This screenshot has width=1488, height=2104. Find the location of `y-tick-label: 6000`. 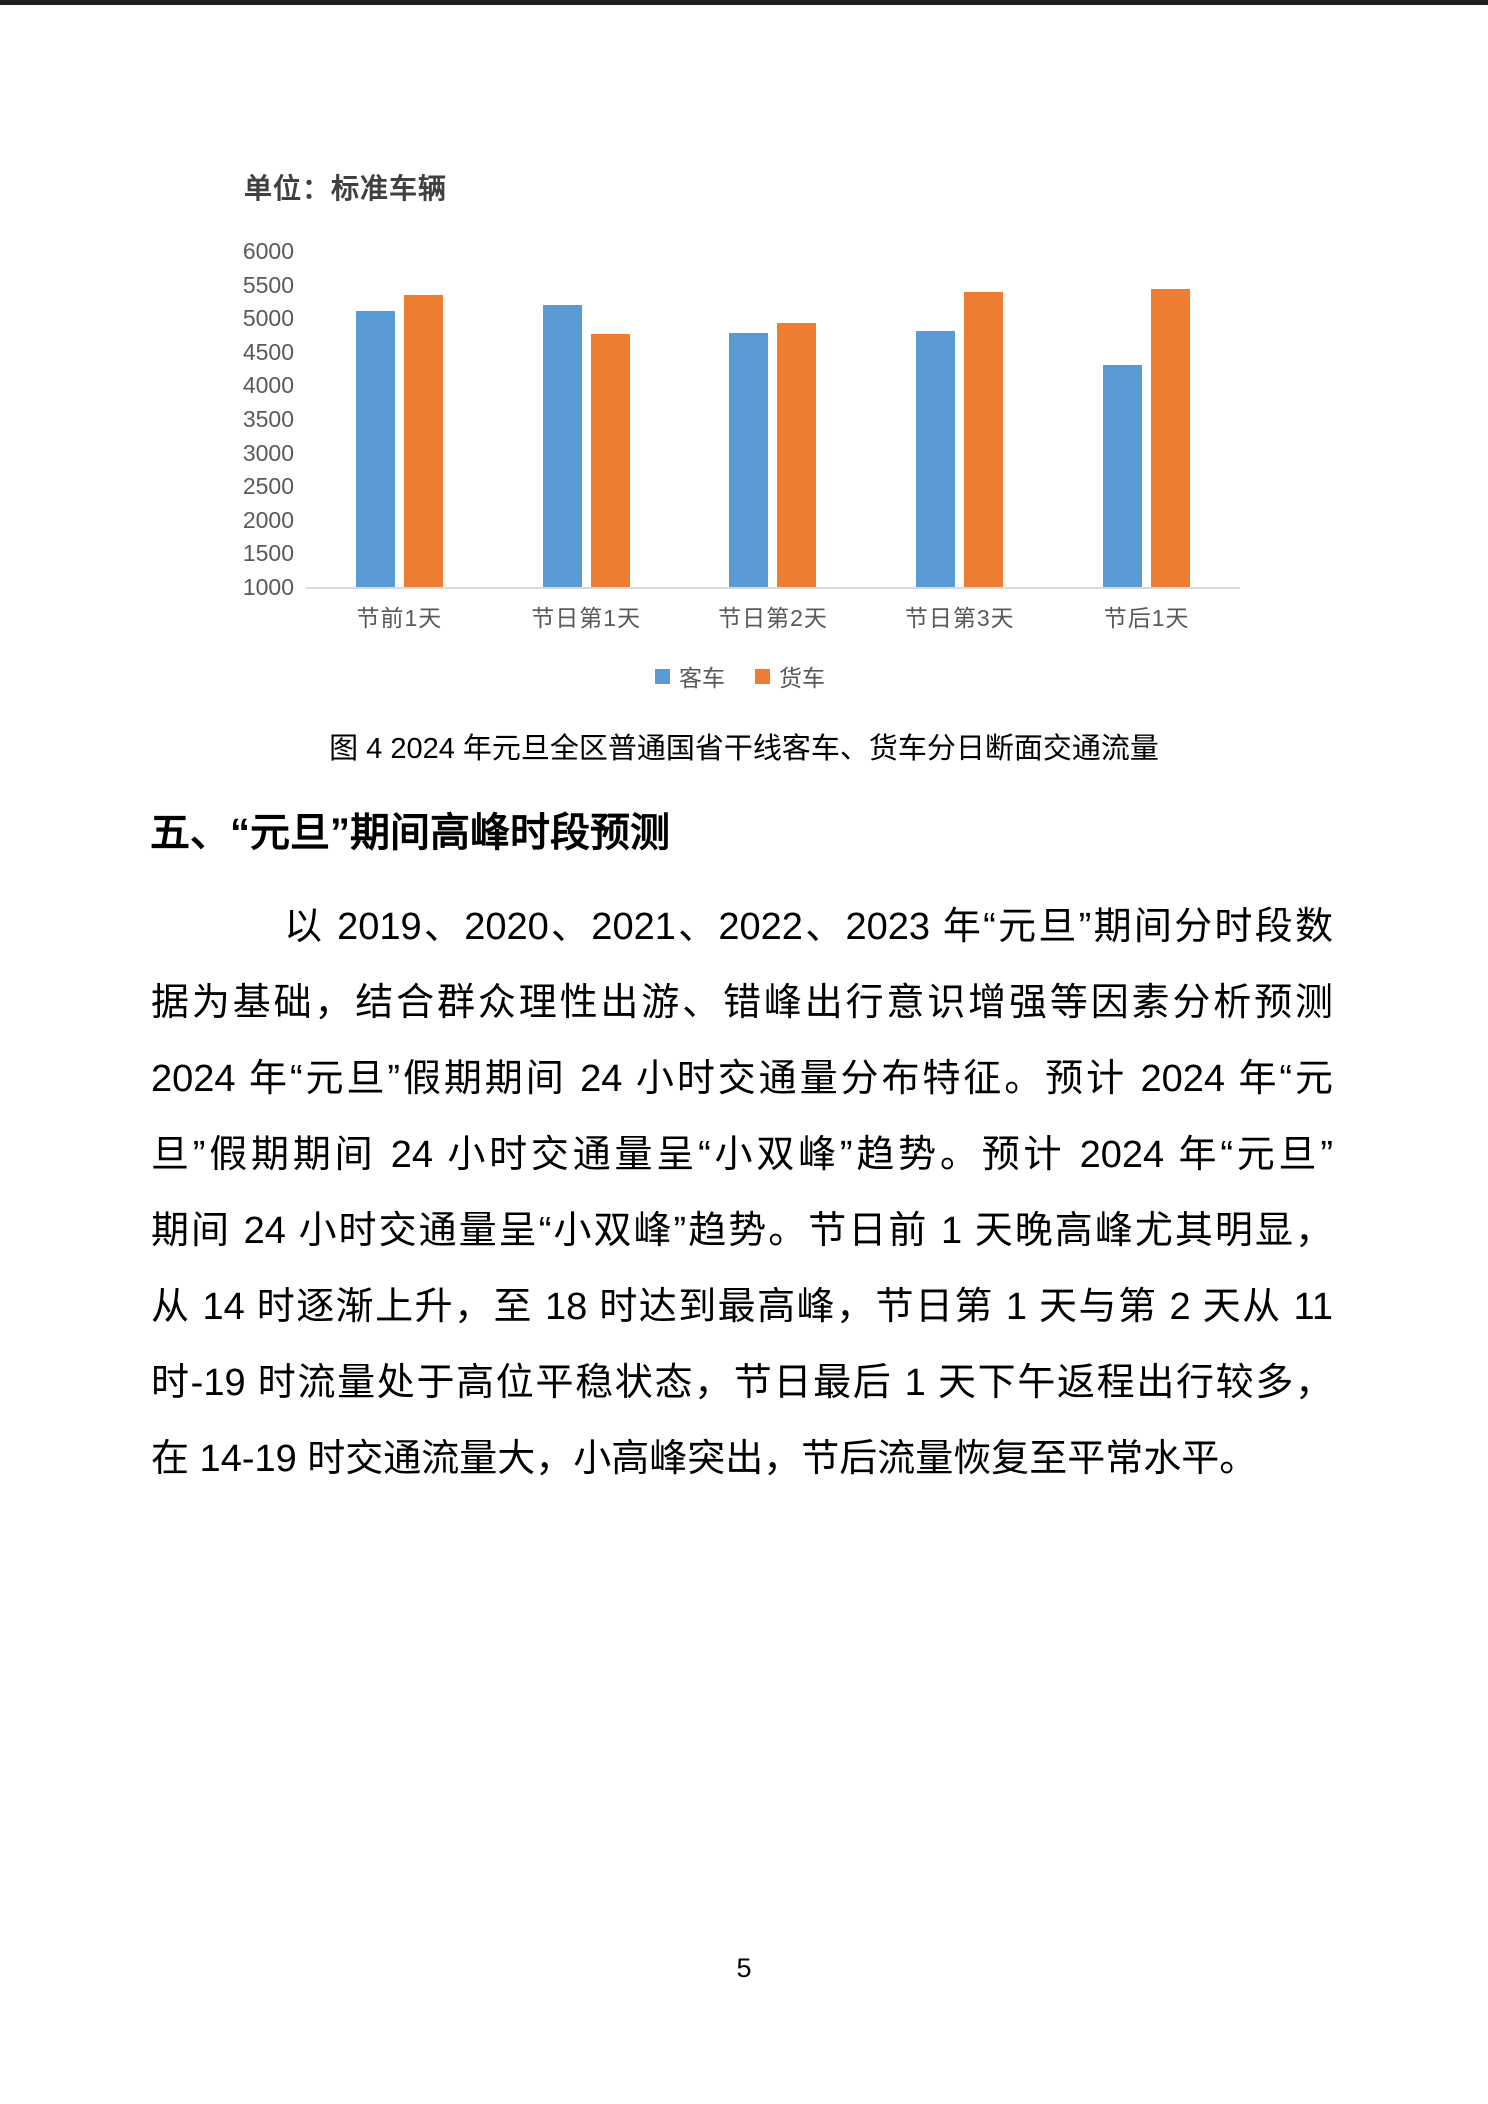

y-tick-label: 6000 is located at coordinates (268, 251).